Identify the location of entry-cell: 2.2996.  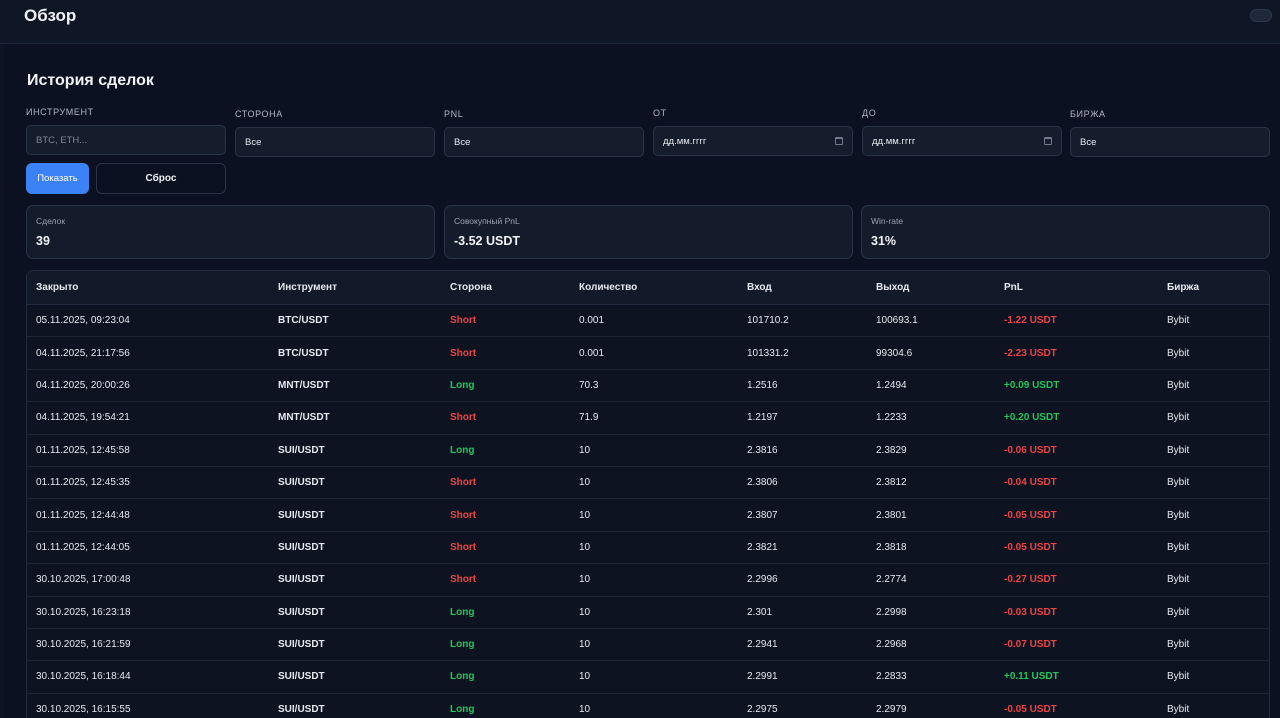
(762, 580).